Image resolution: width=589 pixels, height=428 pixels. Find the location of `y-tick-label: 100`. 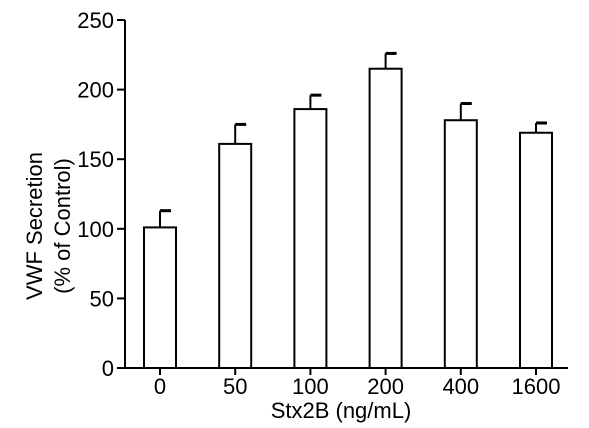

y-tick-label: 100 is located at coordinates (95, 229).